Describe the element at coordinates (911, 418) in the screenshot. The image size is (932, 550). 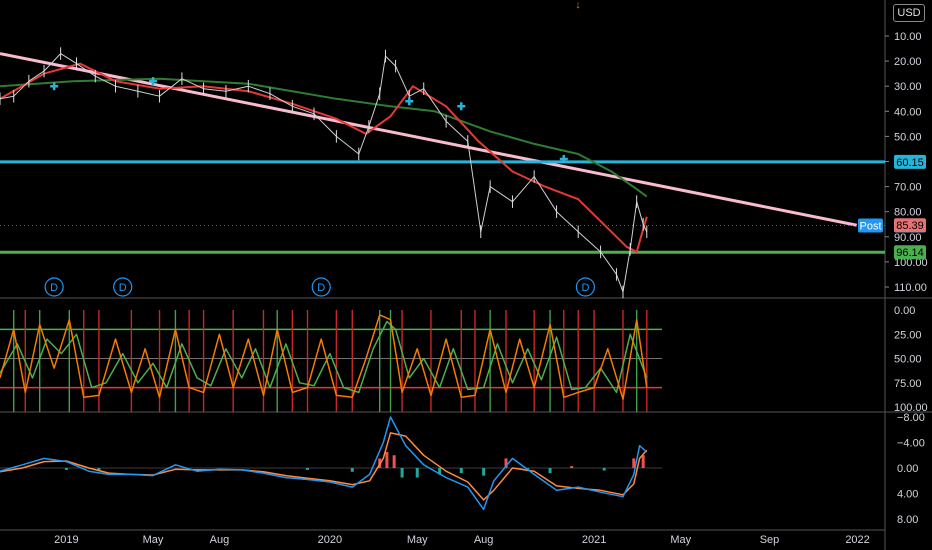
I see `macd-axis-label: −8.00` at that location.